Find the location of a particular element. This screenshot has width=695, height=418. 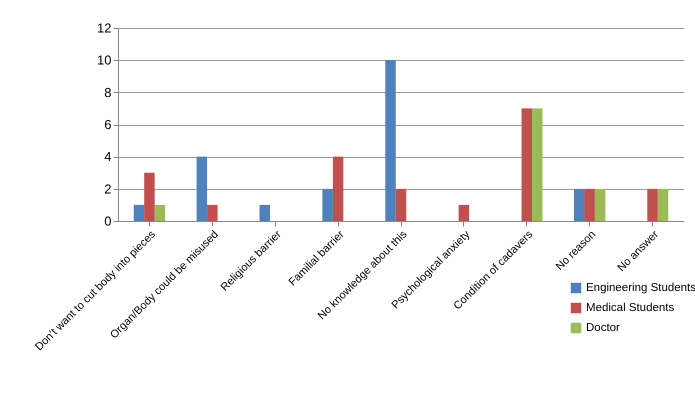

legend-label: Medical Students is located at coordinates (630, 308).